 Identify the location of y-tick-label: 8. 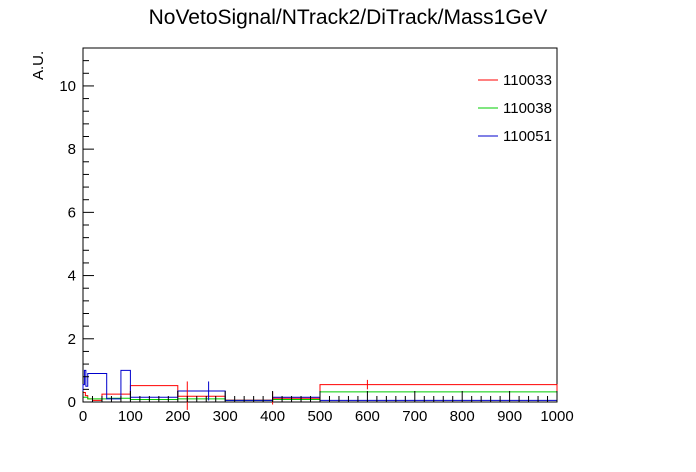
(72, 149).